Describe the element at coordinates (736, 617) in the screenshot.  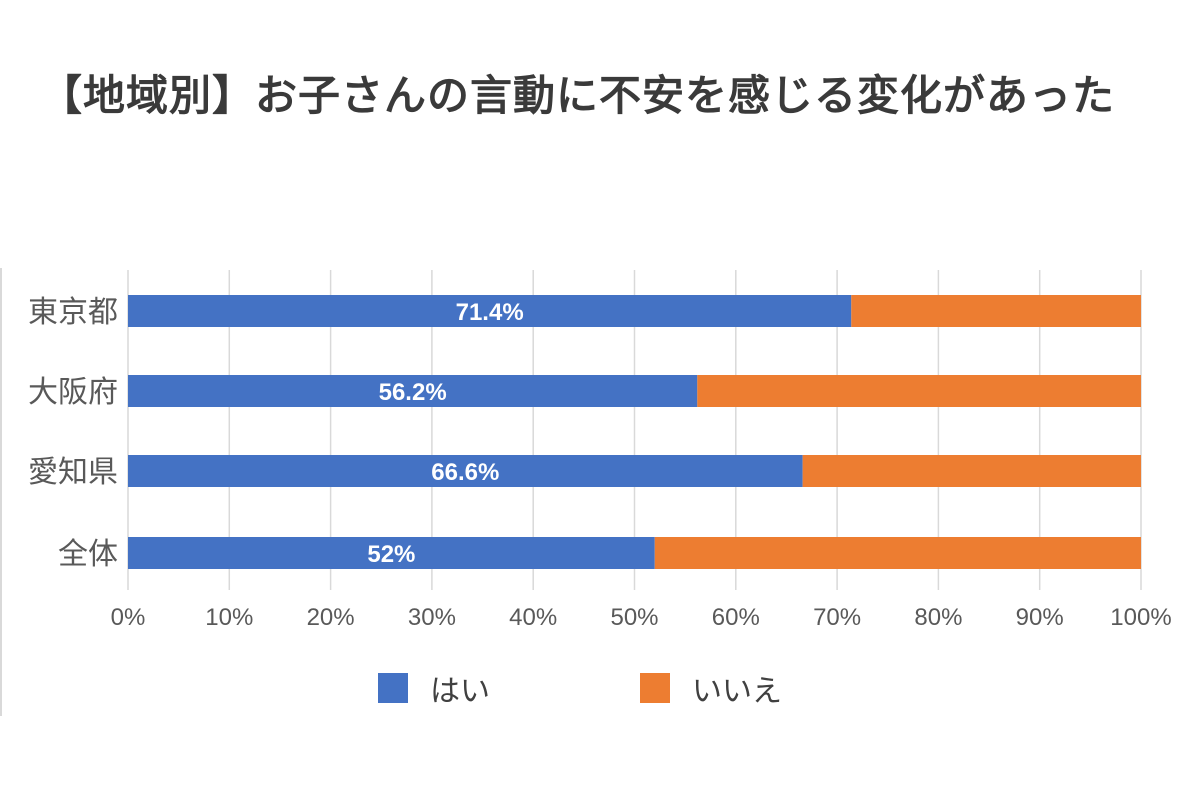
I see `x-tick-label: 60%` at that location.